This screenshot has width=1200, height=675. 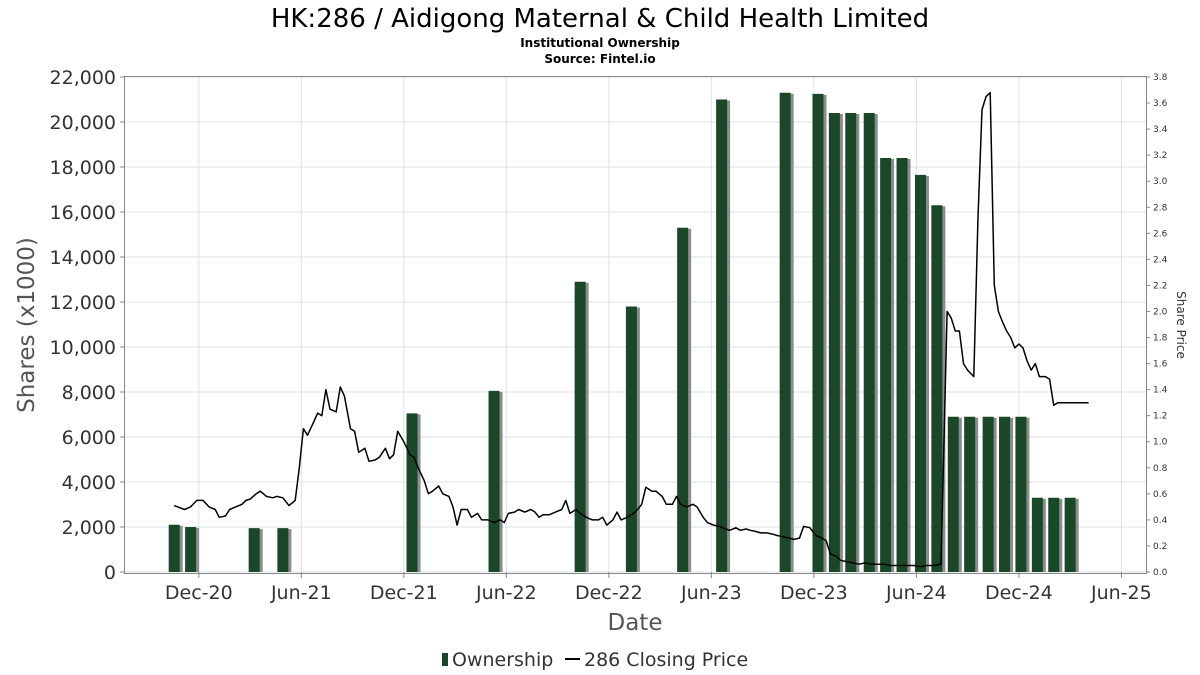 What do you see at coordinates (83, 348) in the screenshot?
I see `y-tick-label: 10,000` at bounding box center [83, 348].